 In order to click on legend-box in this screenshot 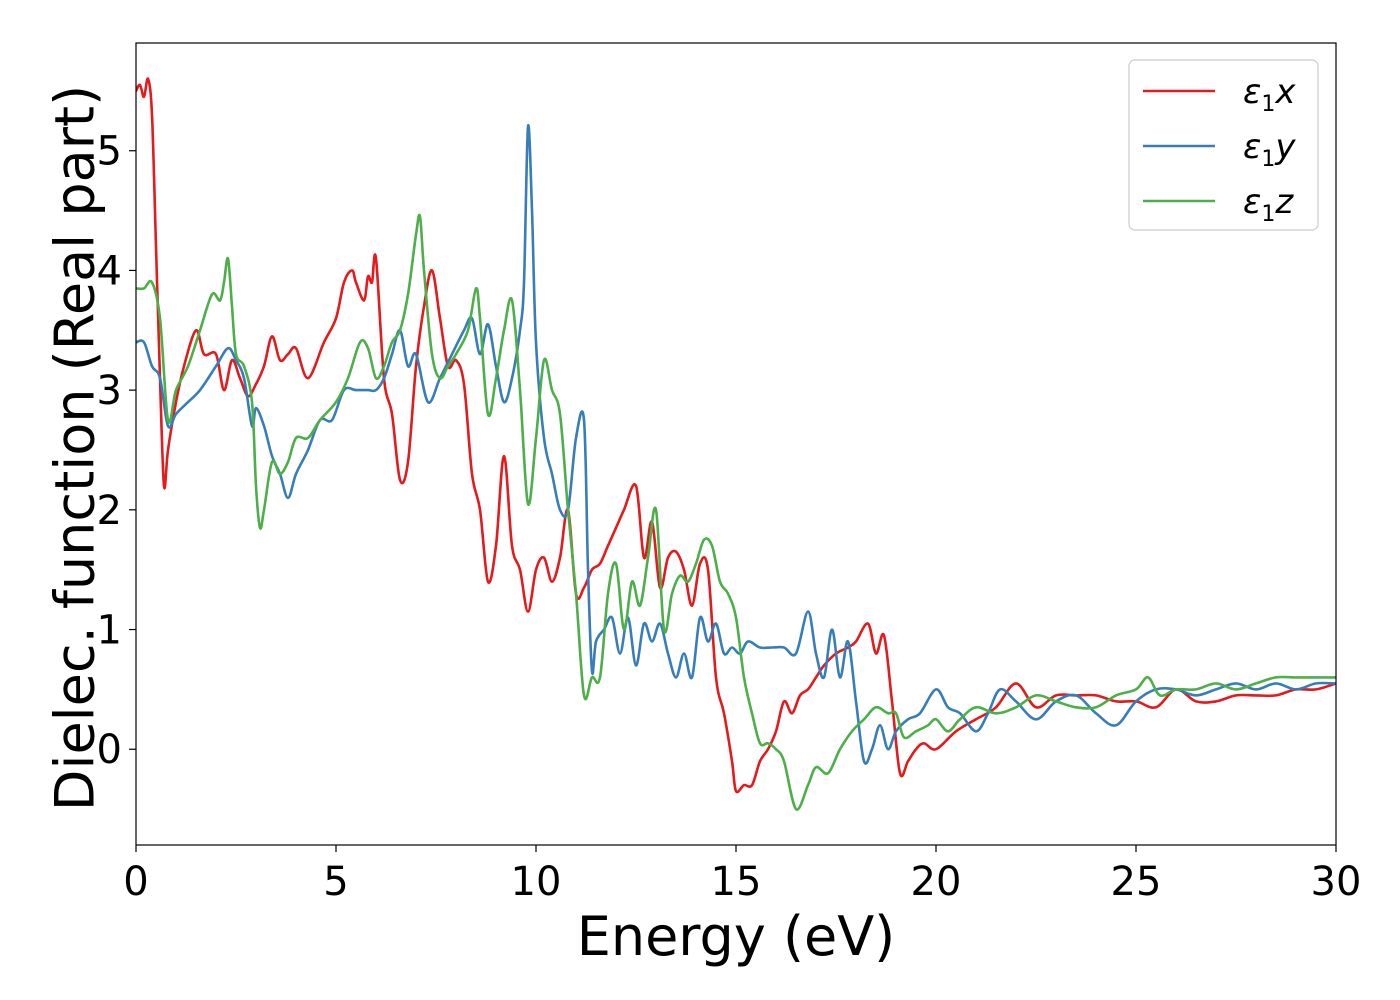, I will do `click(1223, 145)`.